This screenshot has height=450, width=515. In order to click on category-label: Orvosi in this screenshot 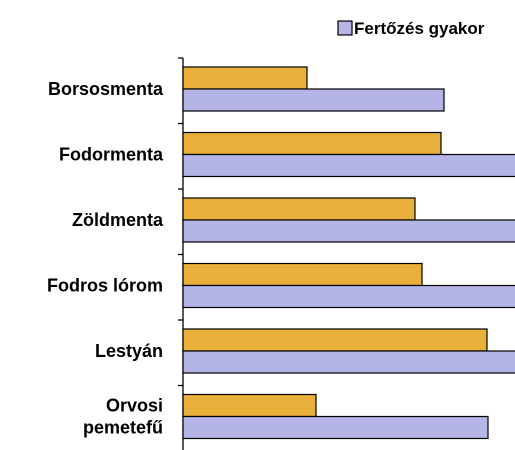, I will do `click(134, 406)`.